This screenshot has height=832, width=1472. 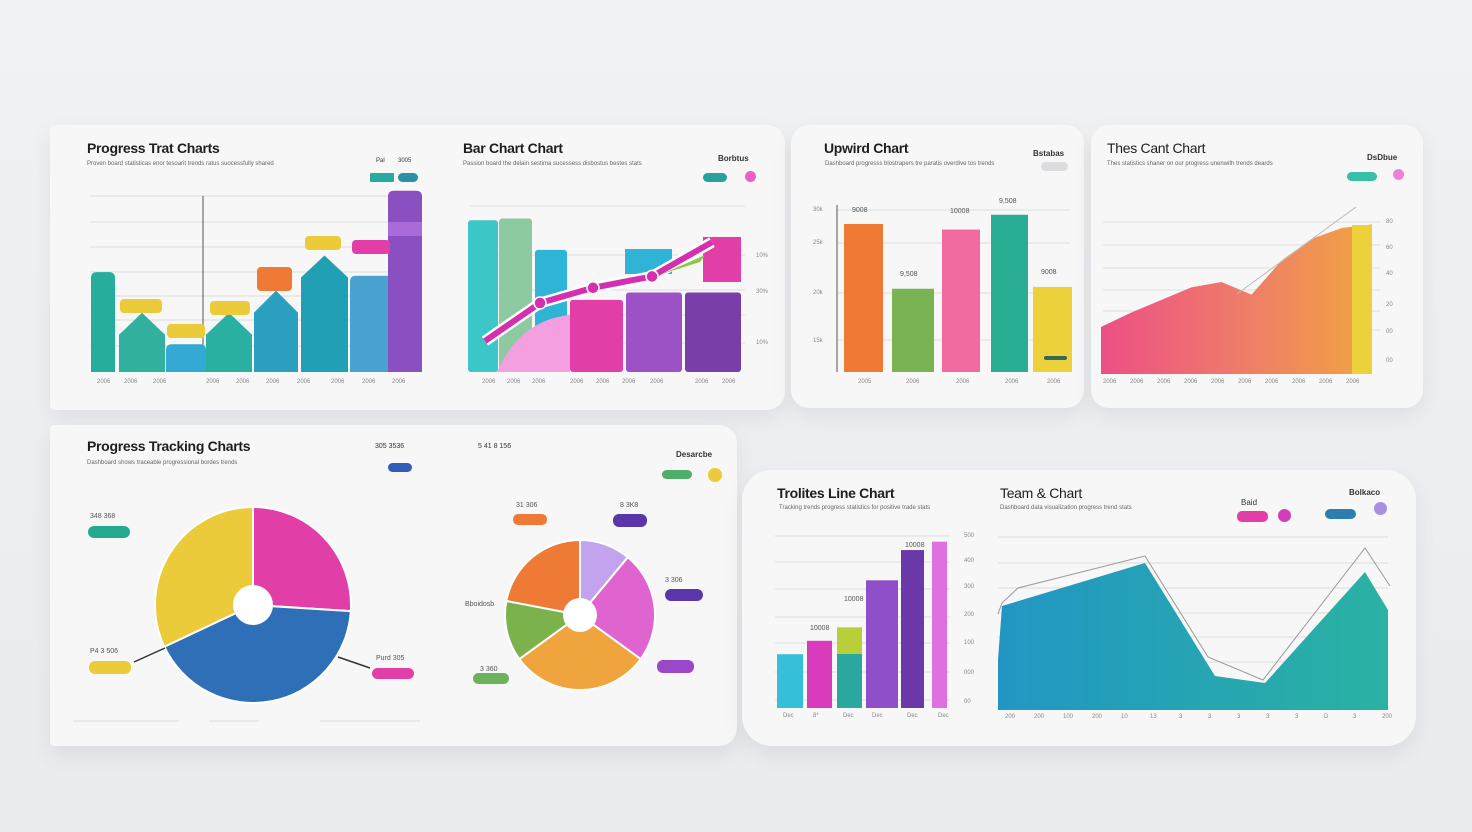 What do you see at coordinates (969, 536) in the screenshot?
I see `tick-label: 500` at bounding box center [969, 536].